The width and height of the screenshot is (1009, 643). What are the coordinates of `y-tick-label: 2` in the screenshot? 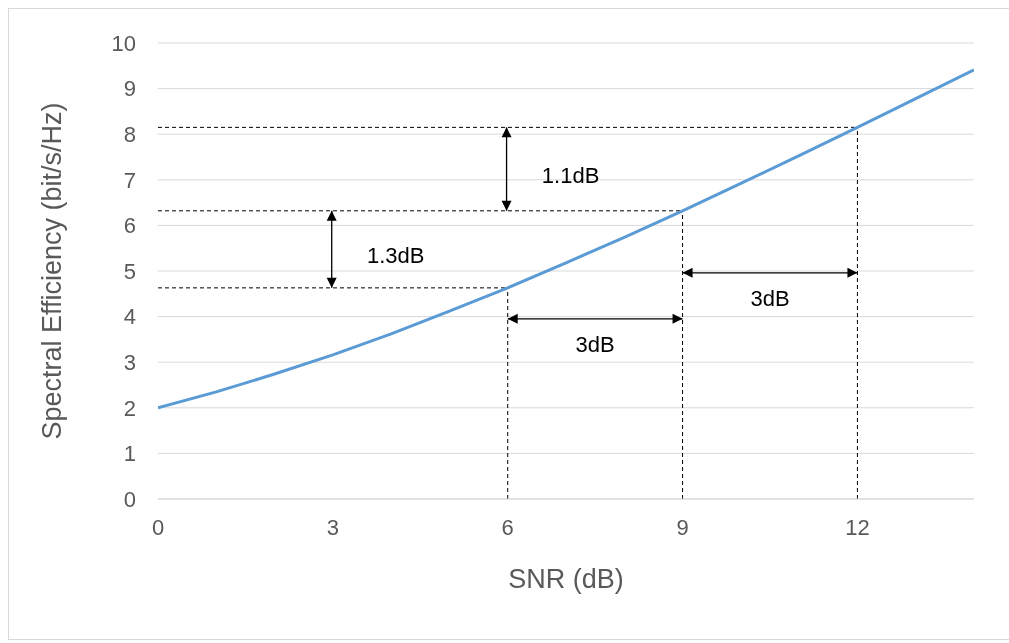 It's located at (129, 408).